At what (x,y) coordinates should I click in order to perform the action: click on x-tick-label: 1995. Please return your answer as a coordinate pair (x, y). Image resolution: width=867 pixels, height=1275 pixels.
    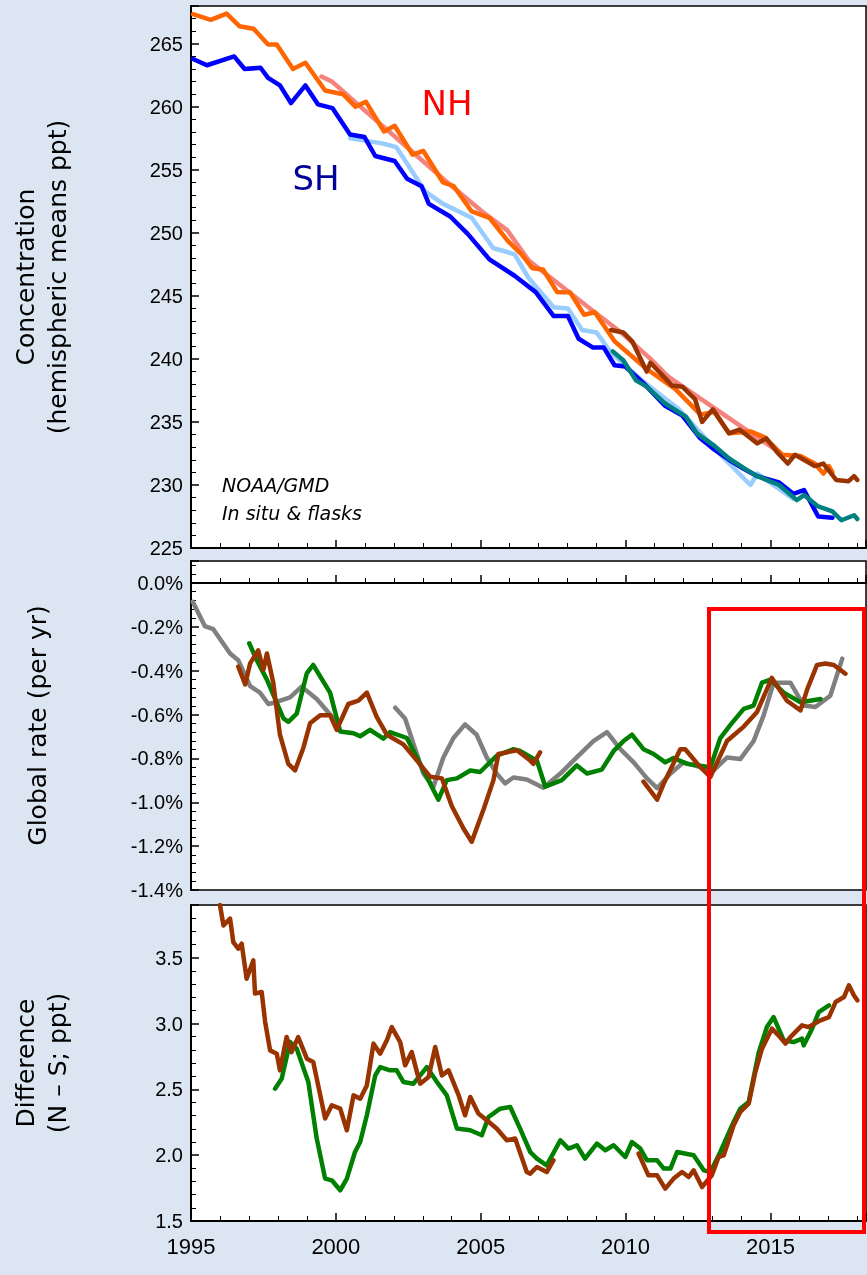
    Looking at the image, I should click on (191, 1246).